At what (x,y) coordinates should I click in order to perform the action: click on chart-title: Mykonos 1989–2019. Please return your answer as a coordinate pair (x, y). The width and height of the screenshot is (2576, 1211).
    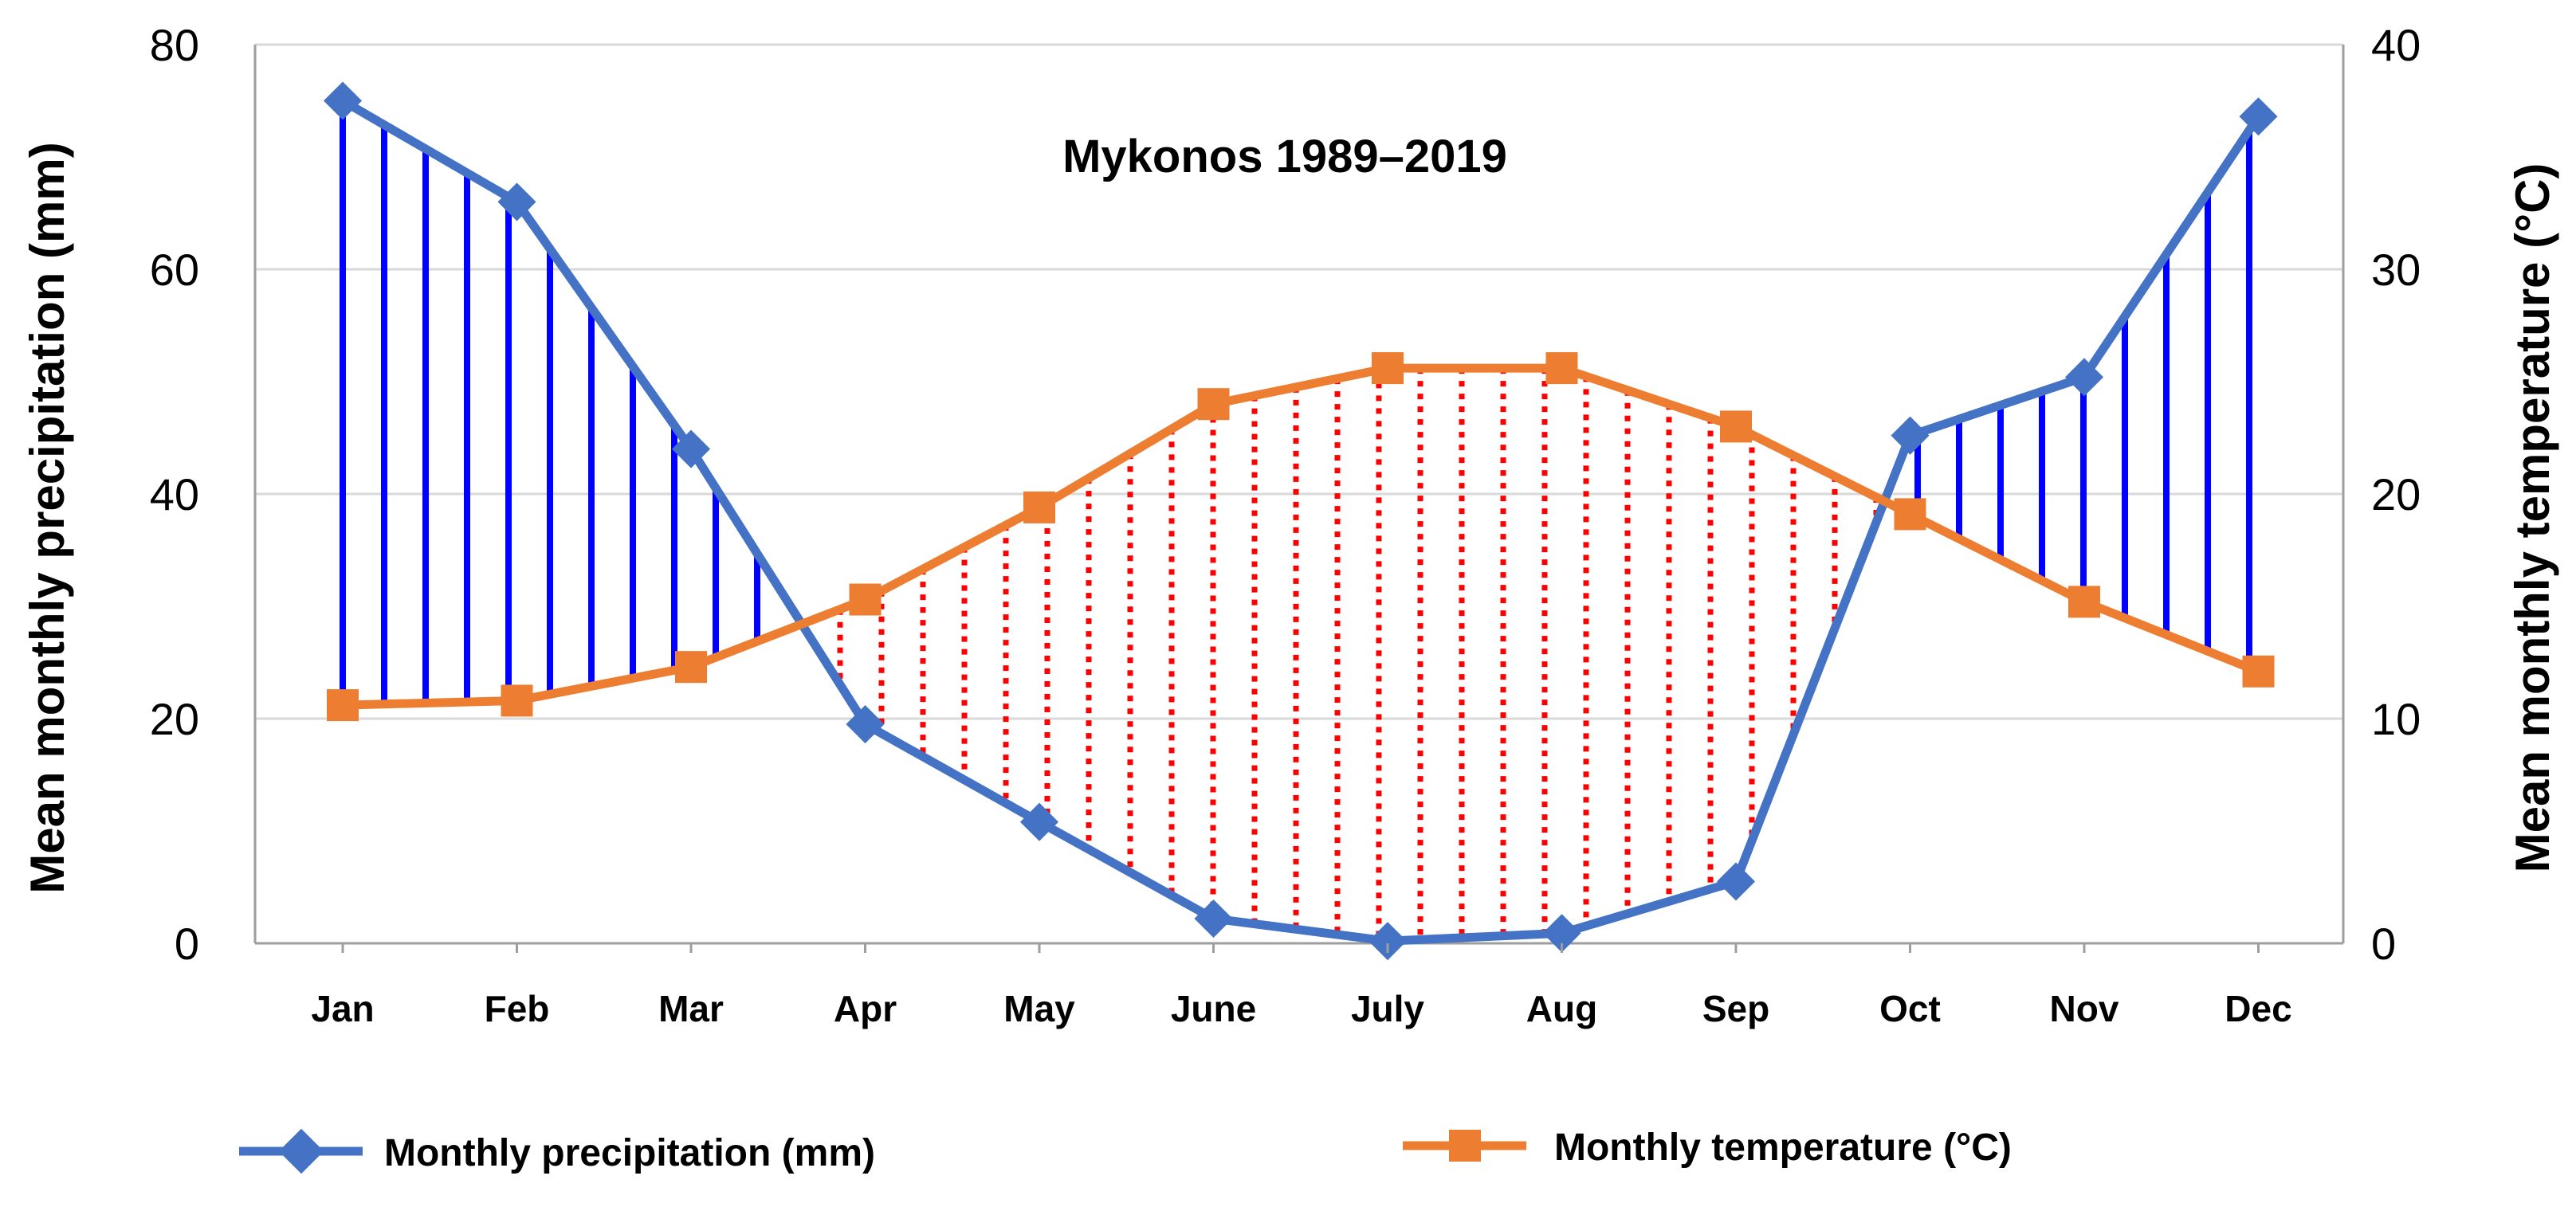
    Looking at the image, I should click on (1284, 156).